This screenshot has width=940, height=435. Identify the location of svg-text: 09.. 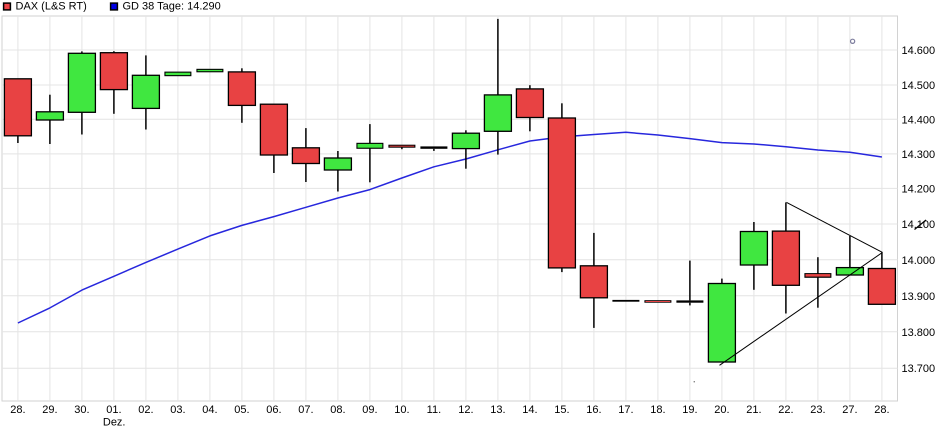
(369, 410).